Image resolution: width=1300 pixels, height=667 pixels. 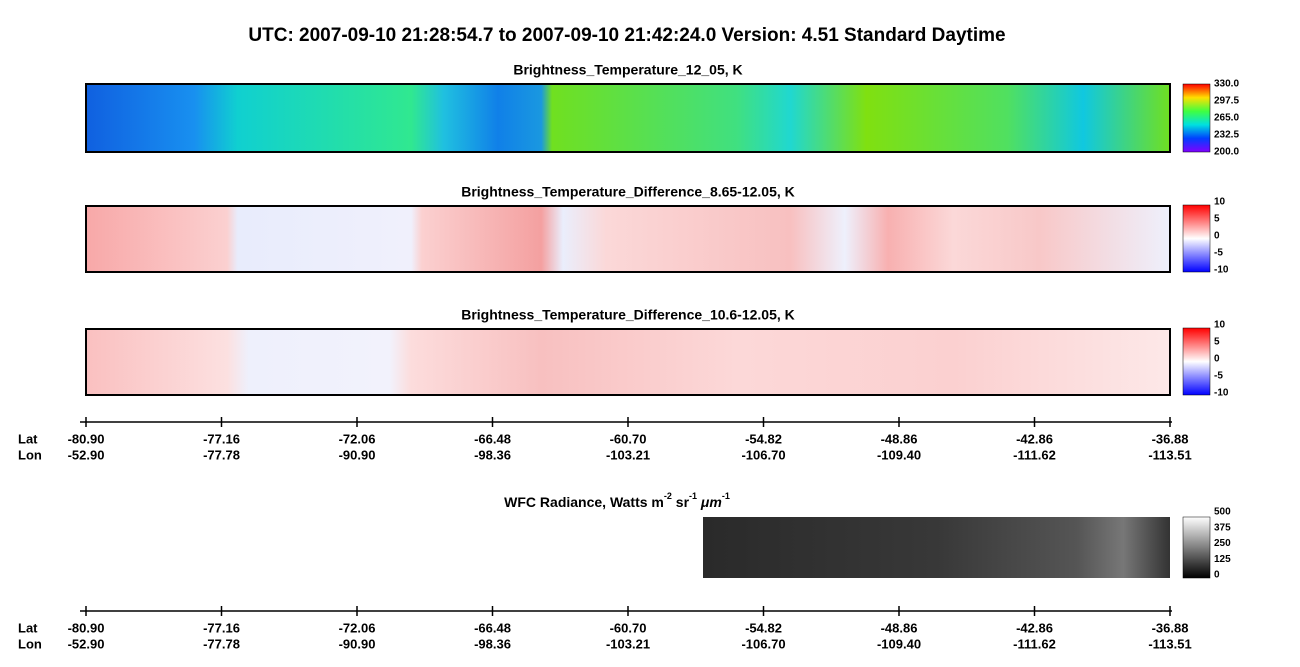 What do you see at coordinates (584, 502) in the screenshot?
I see `title-part: WFC Radiance, Watts m` at bounding box center [584, 502].